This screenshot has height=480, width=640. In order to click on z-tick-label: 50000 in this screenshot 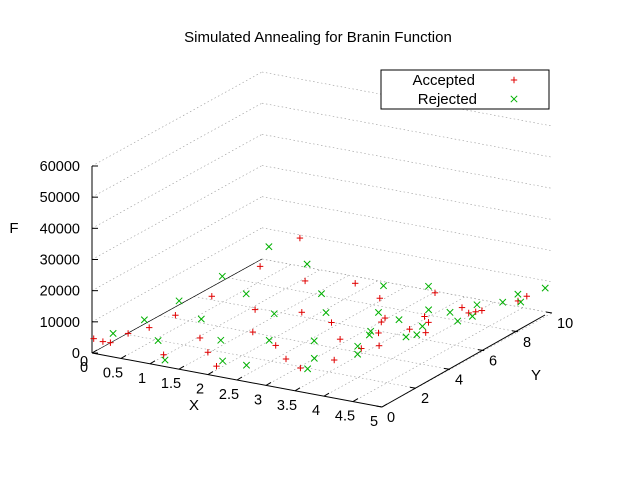, I will do `click(60, 198)`.